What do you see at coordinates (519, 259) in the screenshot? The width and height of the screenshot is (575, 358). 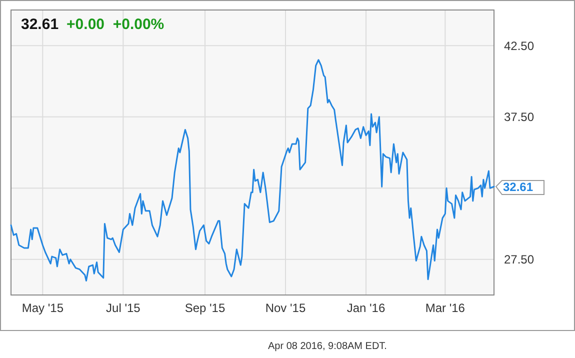 I see `y-tick-label: 27.50` at bounding box center [519, 259].